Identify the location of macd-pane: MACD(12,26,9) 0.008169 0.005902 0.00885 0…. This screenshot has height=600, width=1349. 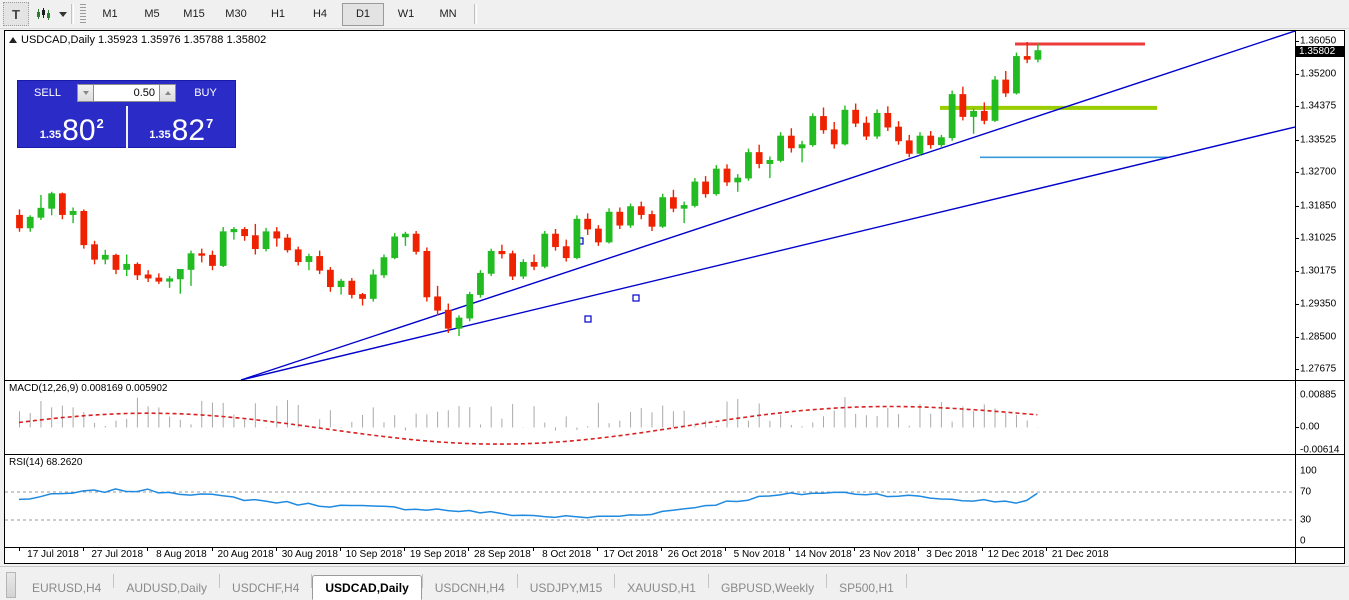
(674, 418).